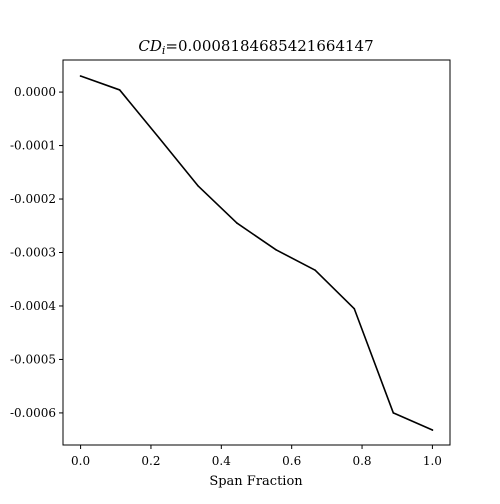 The height and width of the screenshot is (504, 500). What do you see at coordinates (221, 461) in the screenshot?
I see `x-tick-label: 0.4` at bounding box center [221, 461].